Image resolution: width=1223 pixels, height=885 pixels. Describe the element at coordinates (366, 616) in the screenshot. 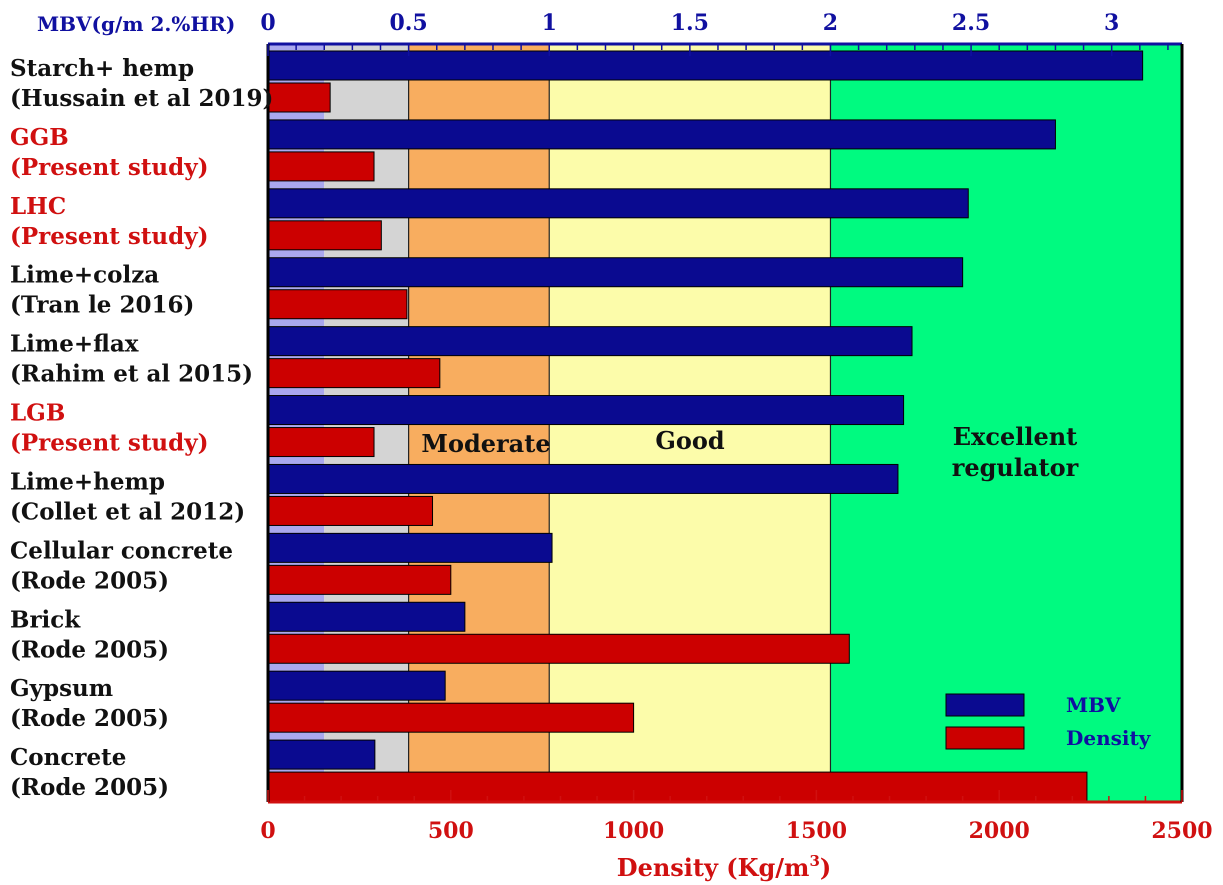

I see `bar-mbv-brick` at that location.